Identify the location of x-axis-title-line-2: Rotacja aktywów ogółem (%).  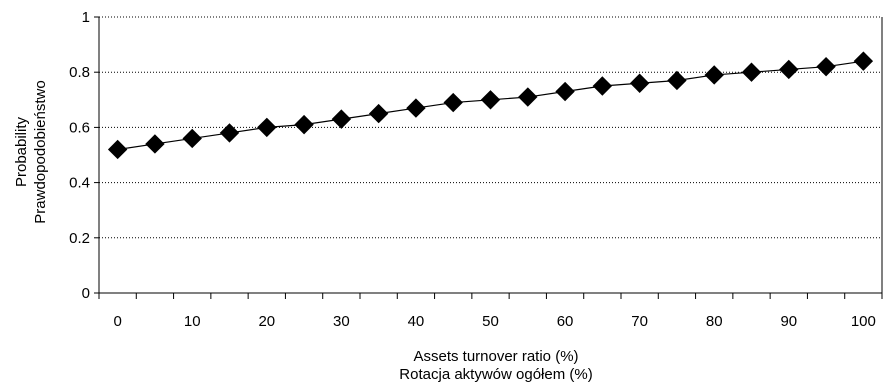
(495, 374).